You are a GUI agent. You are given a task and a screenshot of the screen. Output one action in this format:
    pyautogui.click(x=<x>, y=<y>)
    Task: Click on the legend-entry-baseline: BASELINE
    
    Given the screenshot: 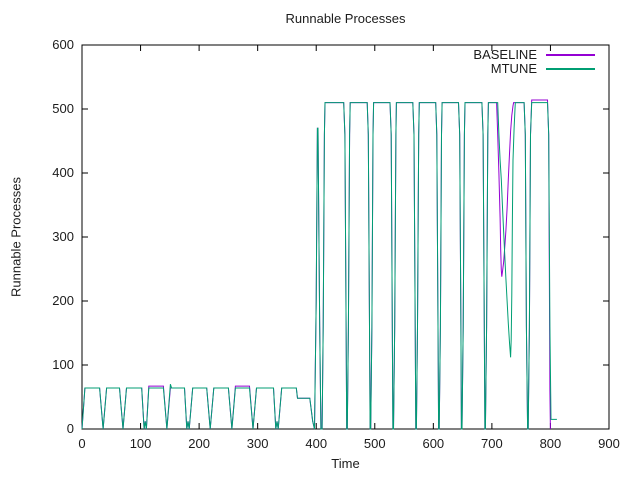 What is the action you would take?
    pyautogui.click(x=534, y=55)
    